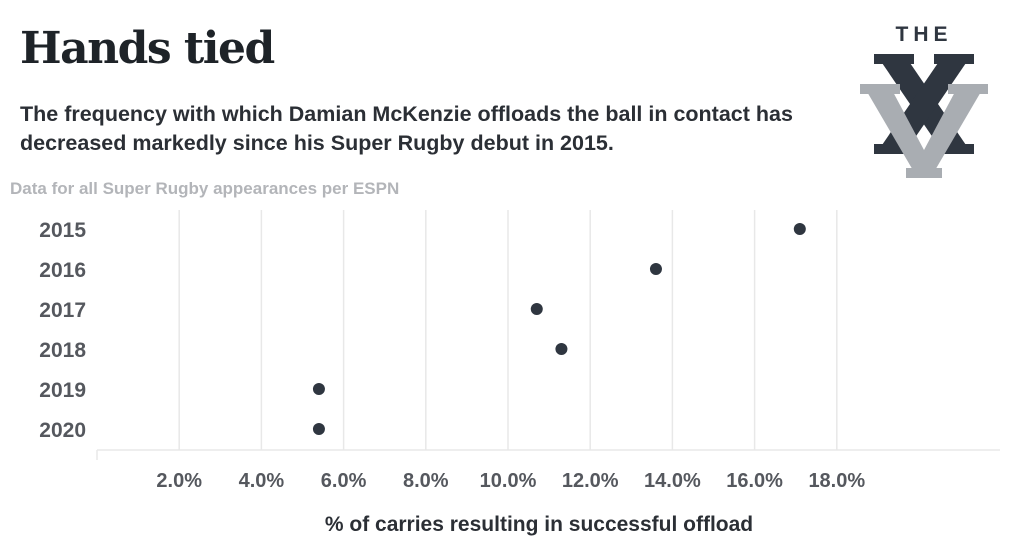 The width and height of the screenshot is (1024, 560). What do you see at coordinates (62, 310) in the screenshot?
I see `y-tick-label-2017: 2017` at bounding box center [62, 310].